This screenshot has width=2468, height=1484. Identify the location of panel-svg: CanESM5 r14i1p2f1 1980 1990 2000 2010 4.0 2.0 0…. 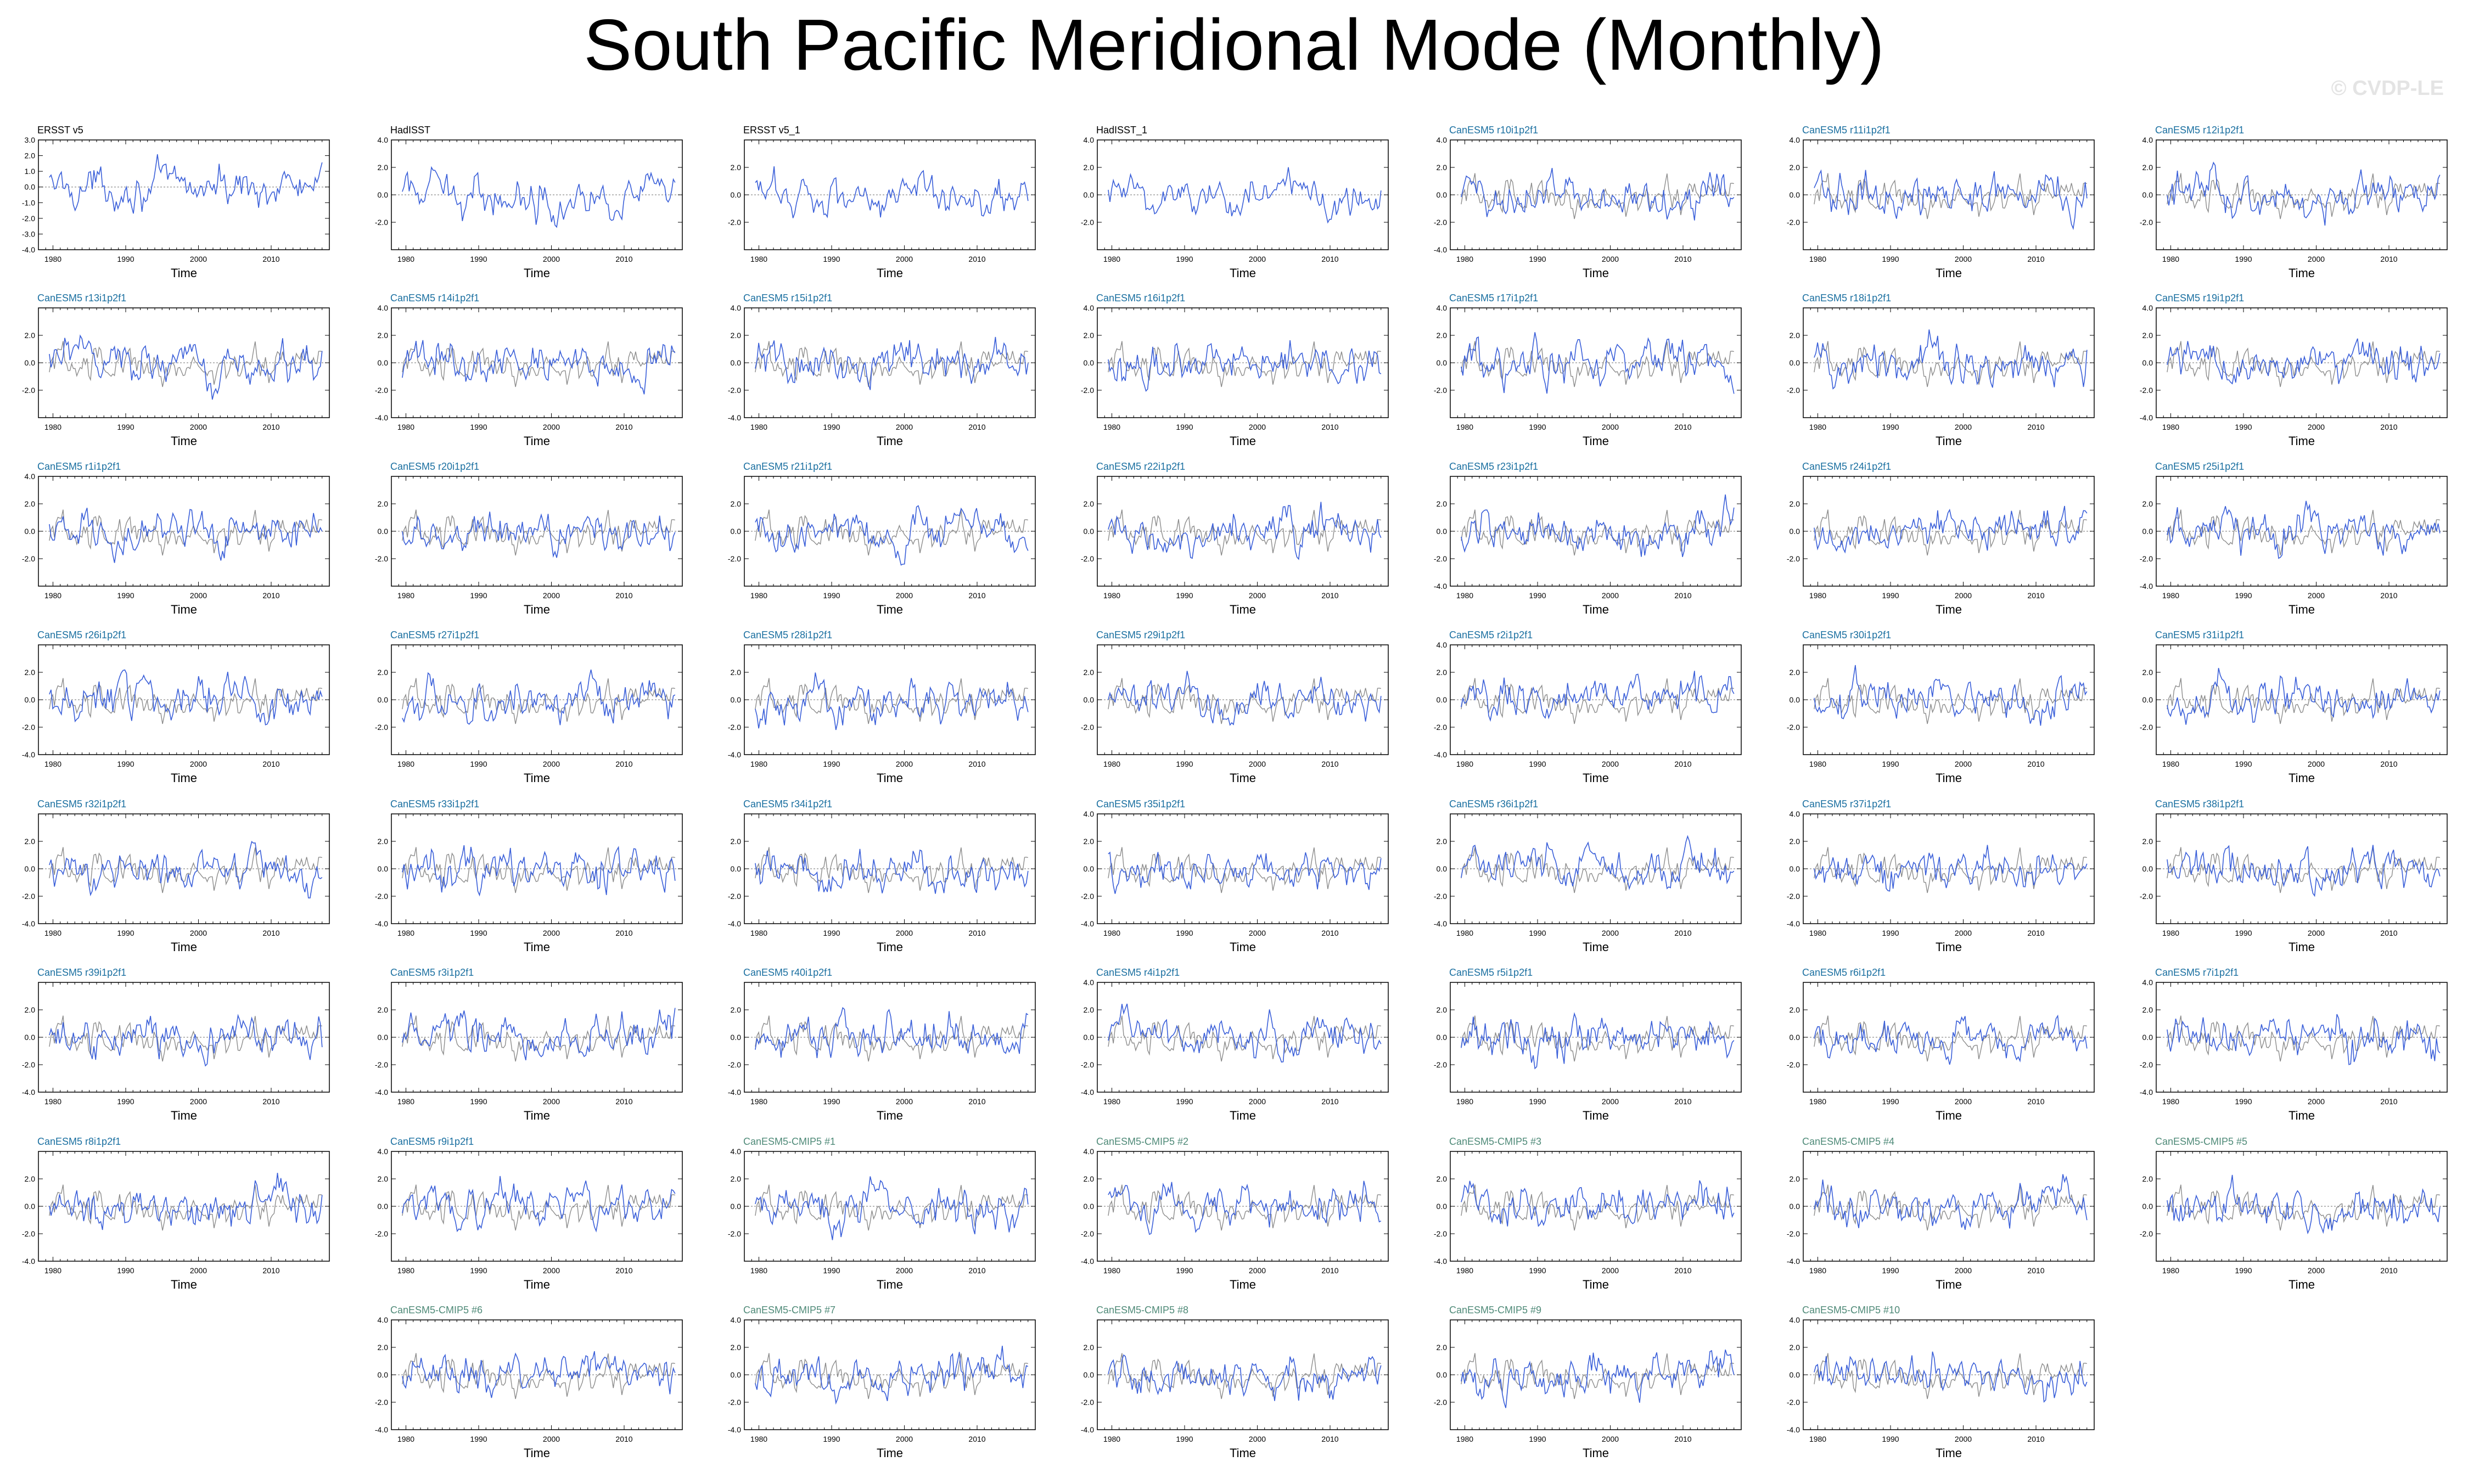
(529, 370).